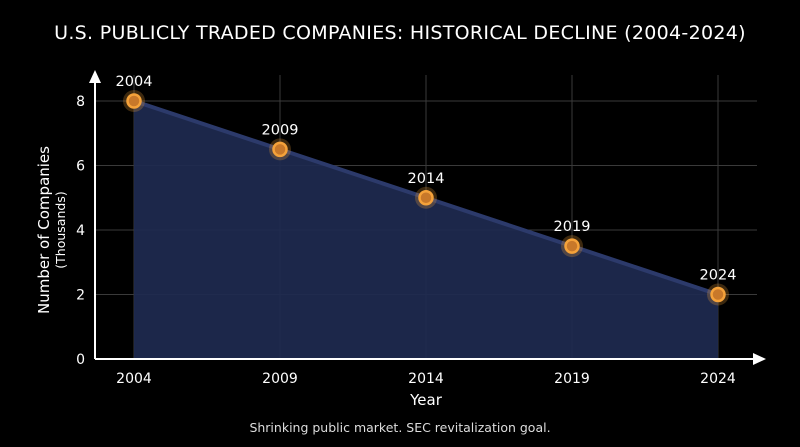 The height and width of the screenshot is (447, 800). I want to click on y-axis-arrow-icon, so click(95, 76).